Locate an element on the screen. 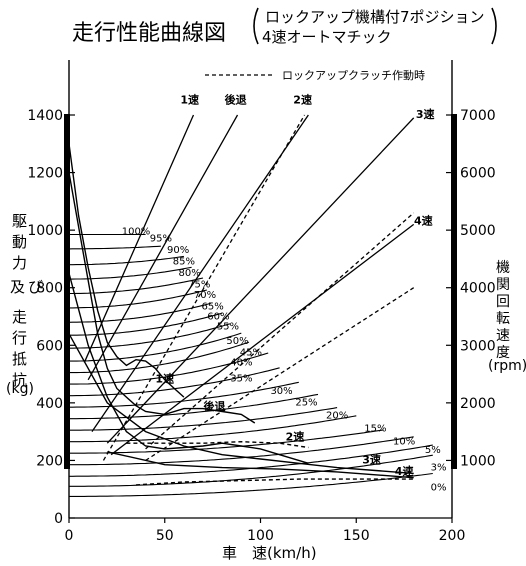 Image resolution: width=526 pixels, height=566 pixels. resistance-curve-20% is located at coordinates (213, 429).